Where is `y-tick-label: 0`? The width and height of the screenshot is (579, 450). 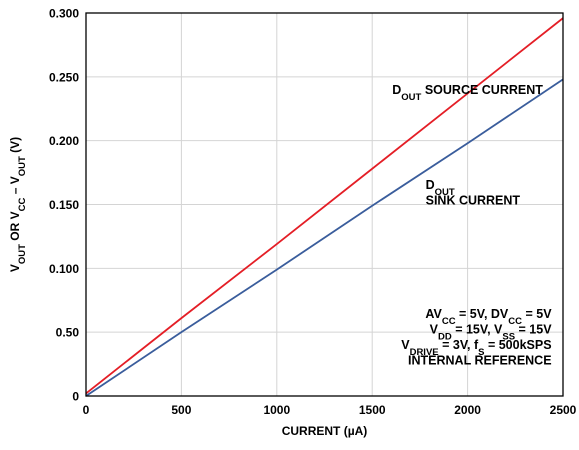
y-tick-label: 0 is located at coordinates (75, 397).